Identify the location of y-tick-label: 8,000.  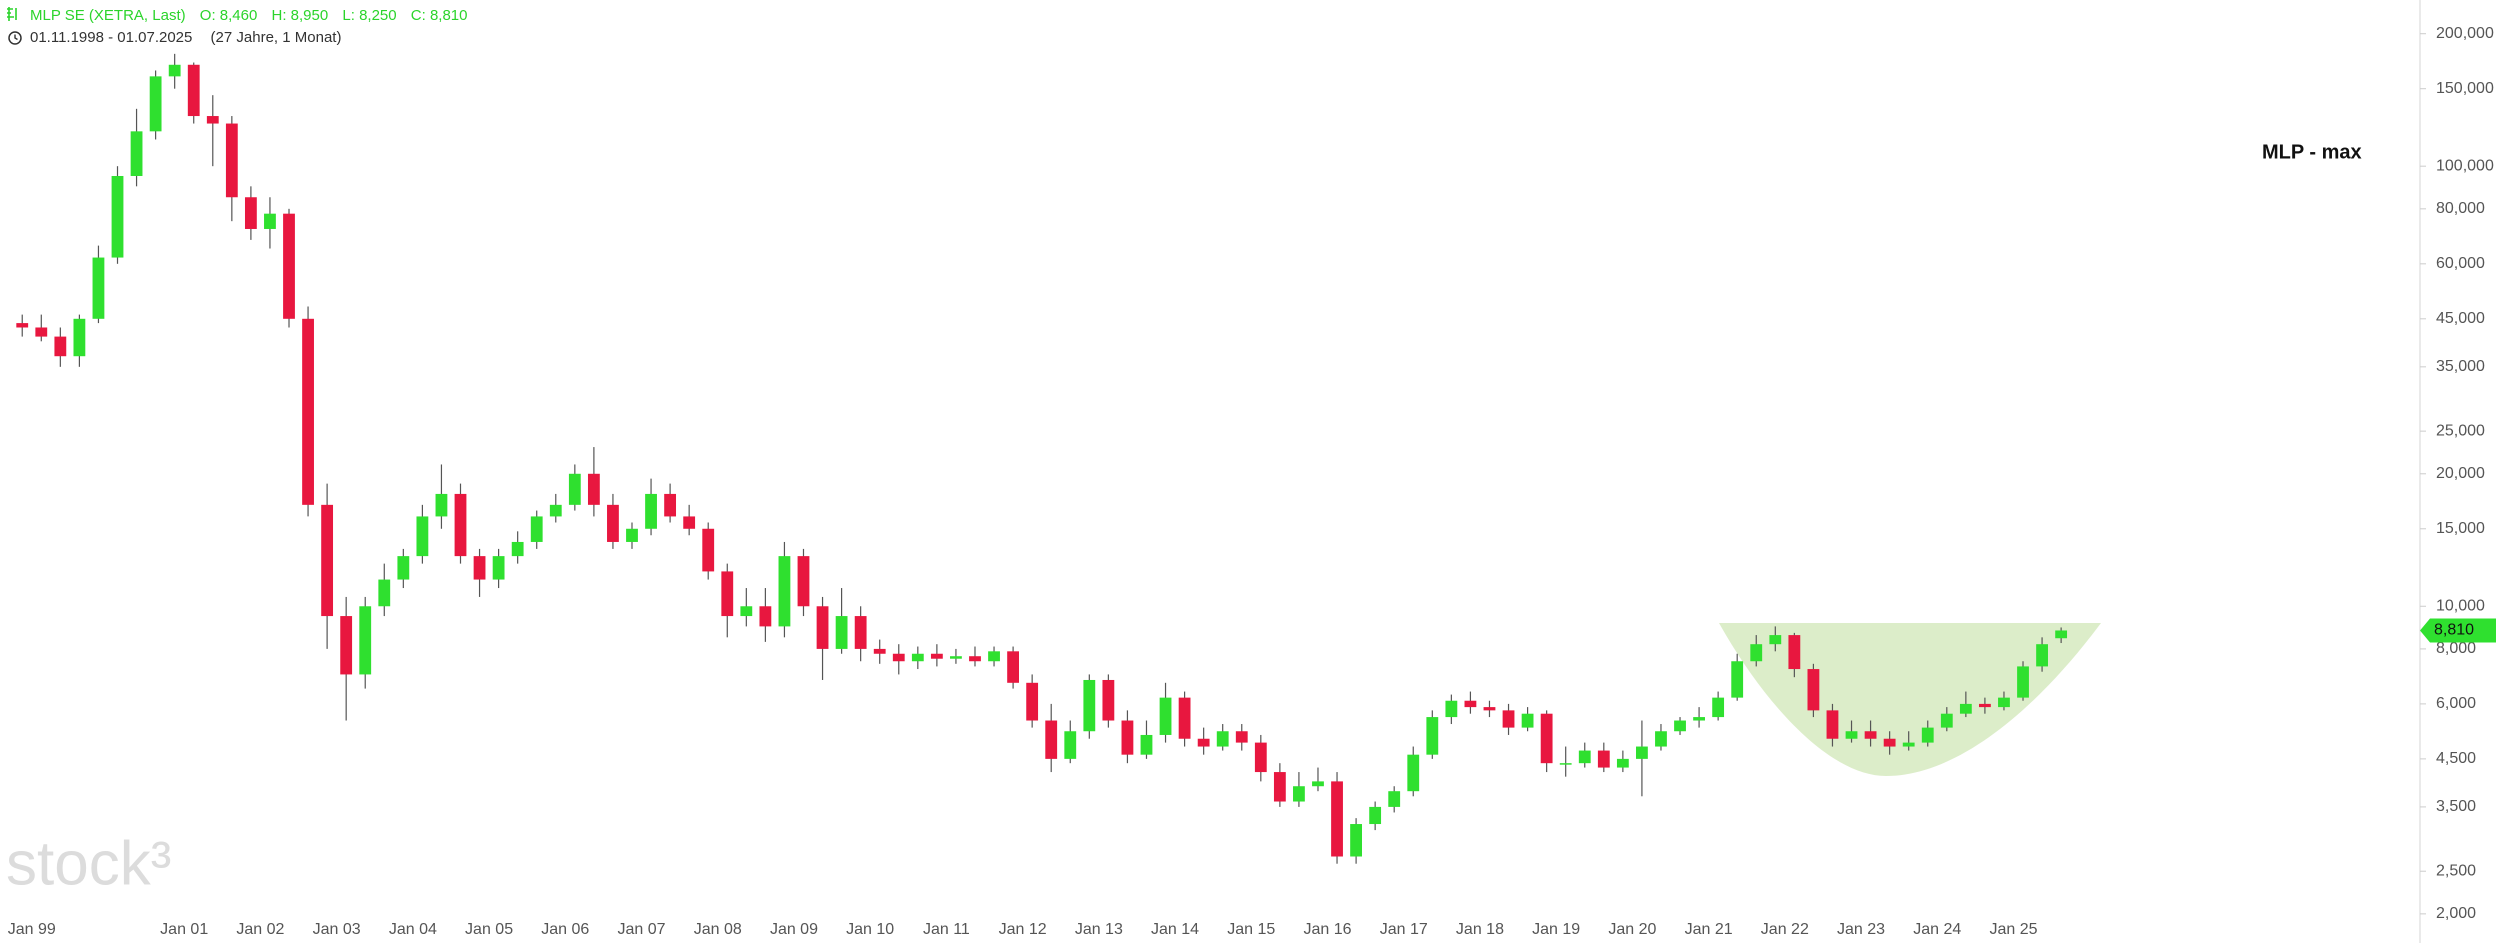
(2456, 648).